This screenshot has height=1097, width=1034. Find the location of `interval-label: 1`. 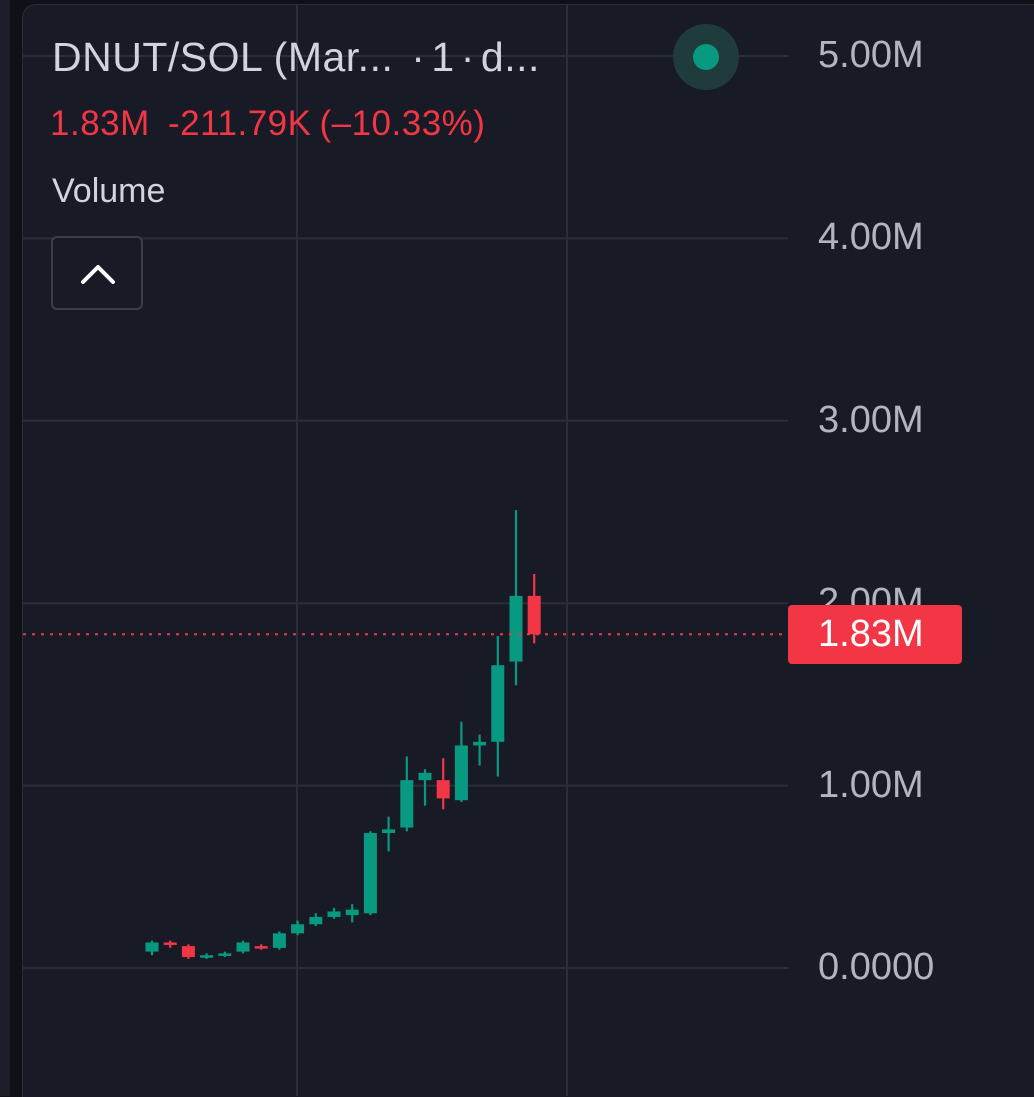

interval-label: 1 is located at coordinates (443, 57).